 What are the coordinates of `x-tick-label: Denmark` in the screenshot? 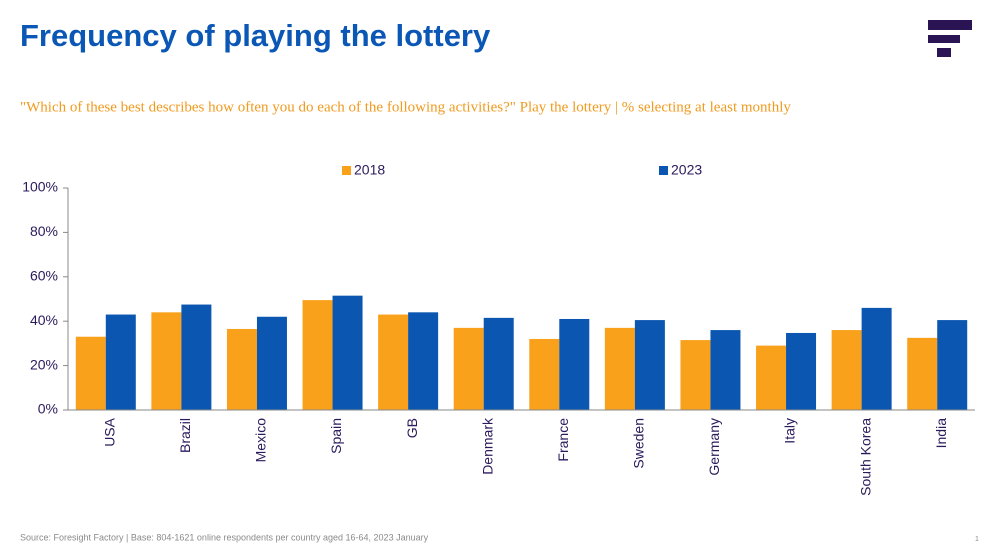 It's located at (487, 446).